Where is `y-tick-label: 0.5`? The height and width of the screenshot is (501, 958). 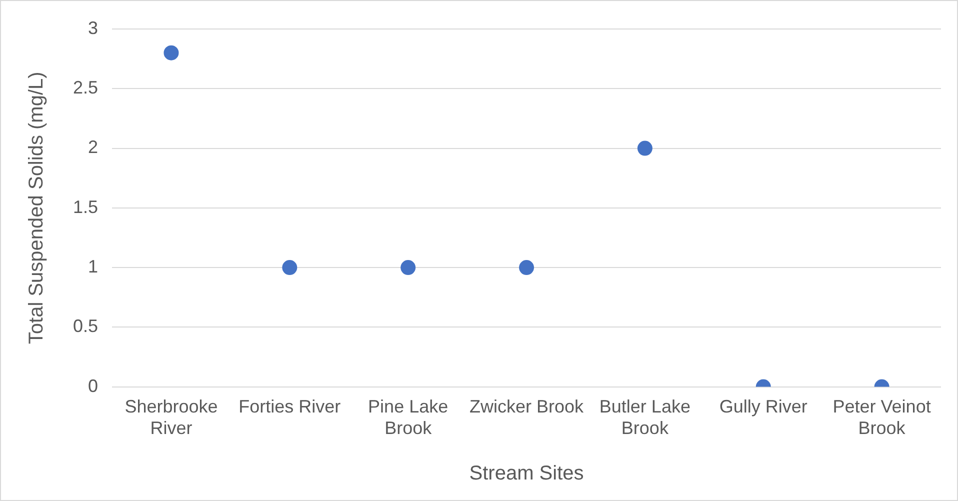 y-tick-label: 0.5 is located at coordinates (85, 326).